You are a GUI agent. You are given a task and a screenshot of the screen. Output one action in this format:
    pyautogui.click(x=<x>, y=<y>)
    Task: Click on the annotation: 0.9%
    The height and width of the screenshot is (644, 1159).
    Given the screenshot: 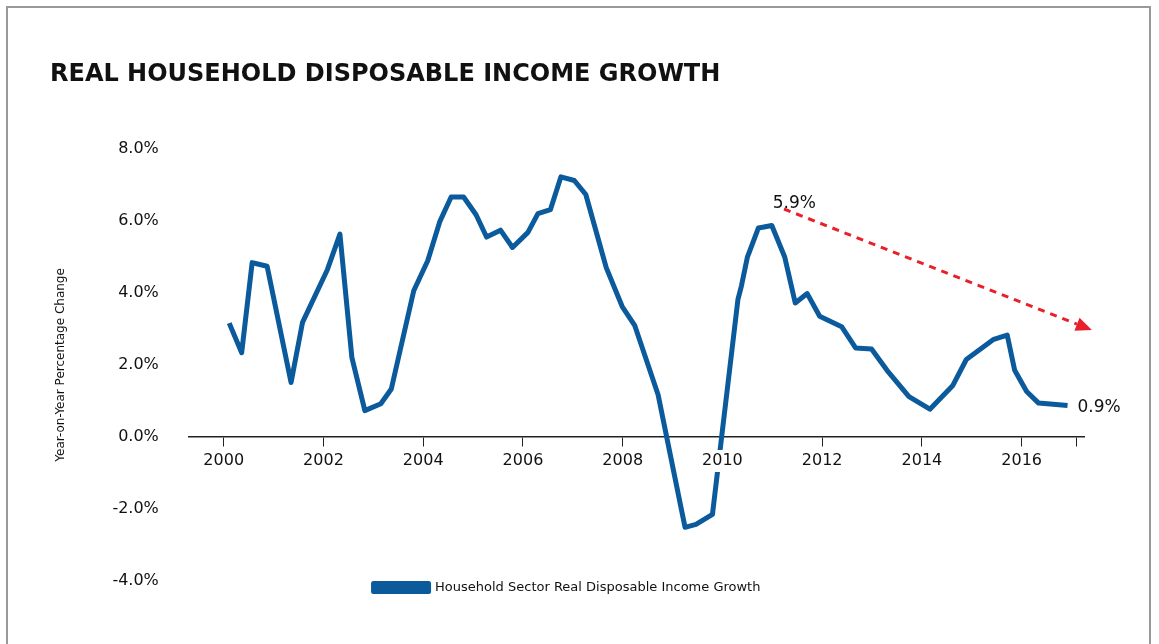 What is the action you would take?
    pyautogui.click(x=1099, y=406)
    